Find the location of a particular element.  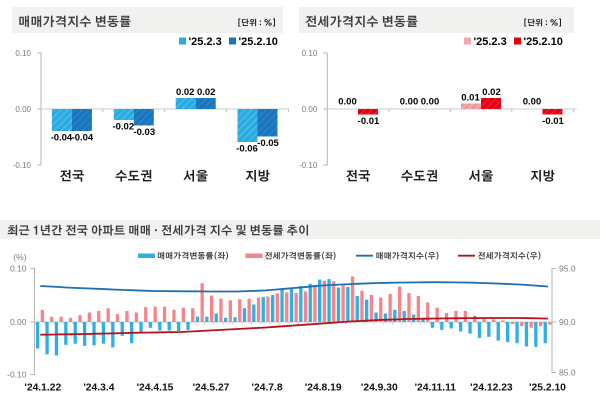

svg-text: 85.0 is located at coordinates (567, 373).